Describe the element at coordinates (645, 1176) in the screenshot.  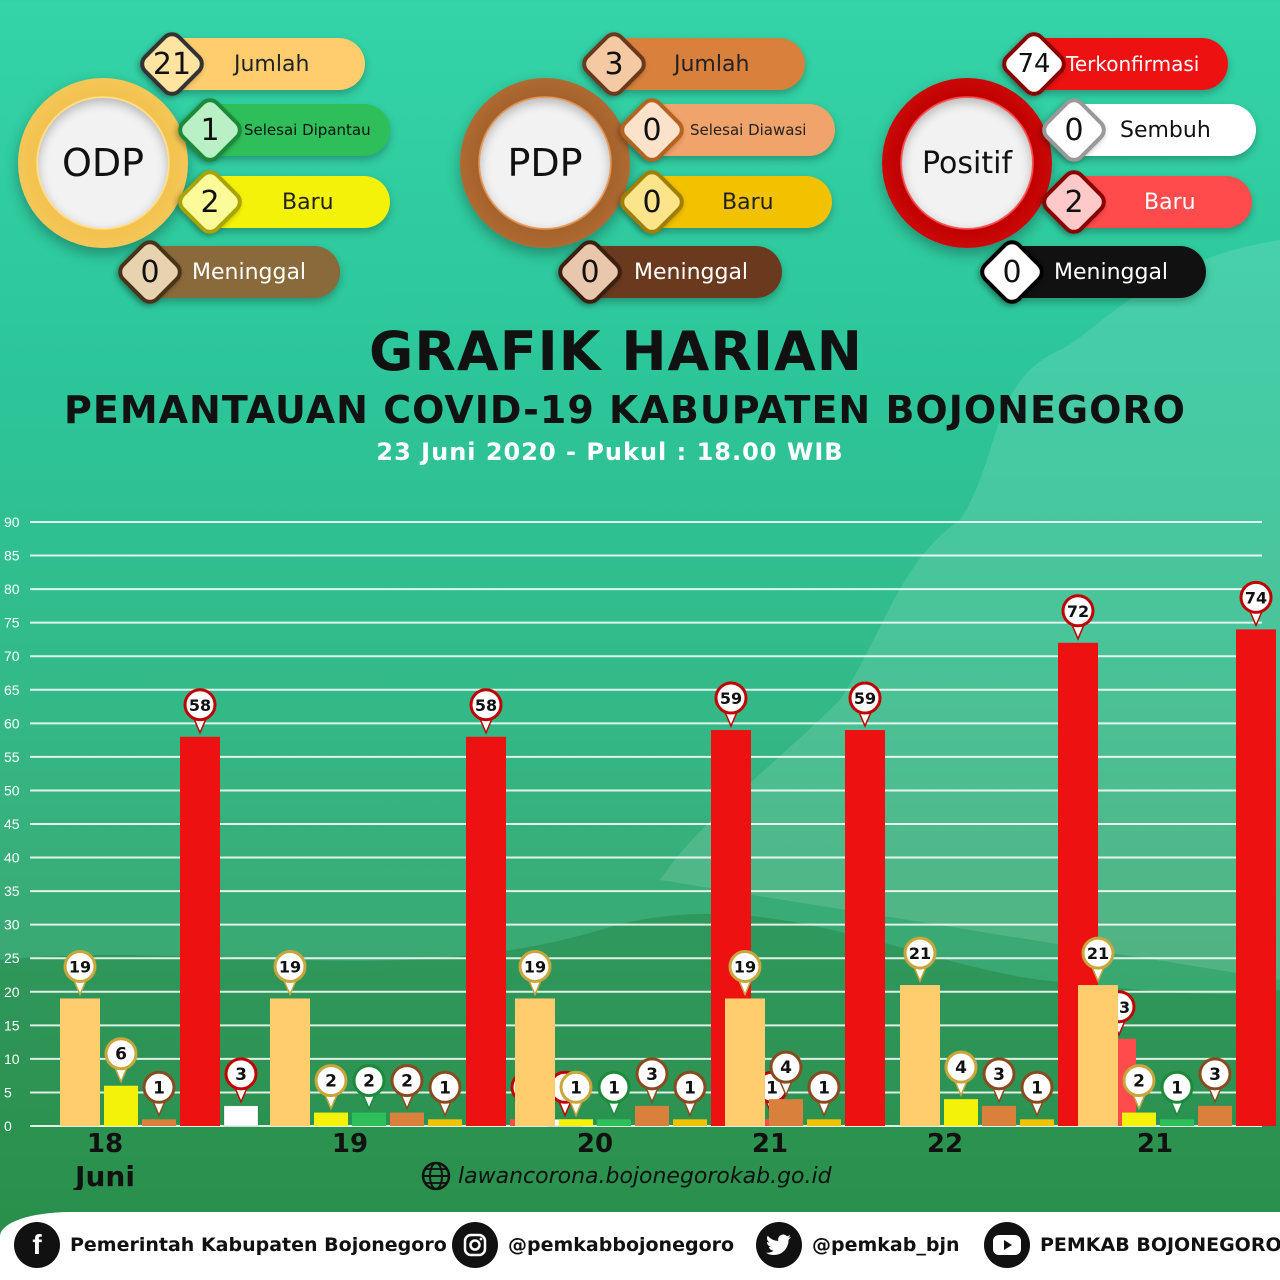
I see `website-text: lawancorona.bojonegorokab.go.id` at that location.